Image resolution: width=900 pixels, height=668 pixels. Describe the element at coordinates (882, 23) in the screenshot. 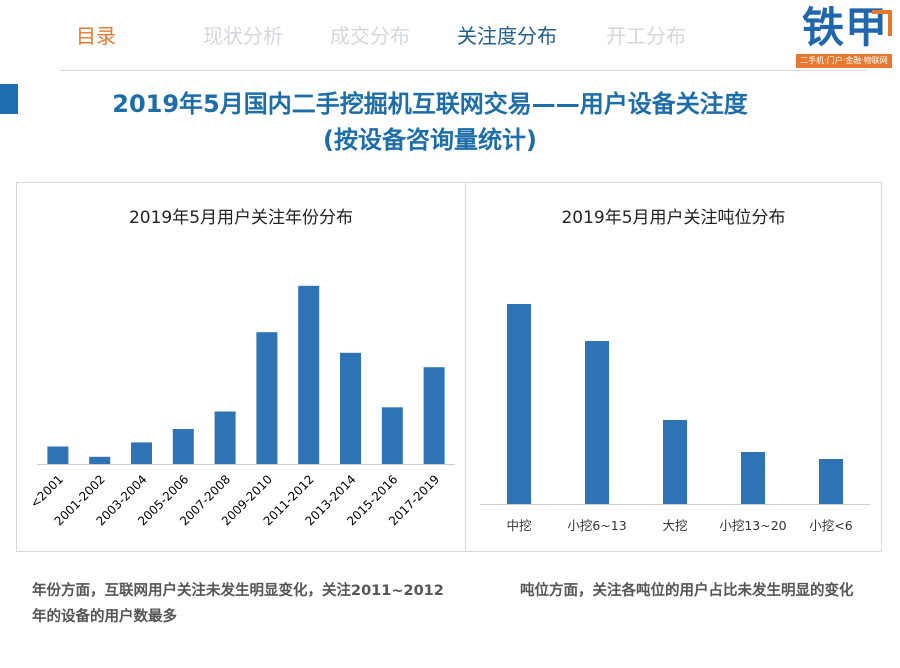

I see `logo-corner-mark` at that location.